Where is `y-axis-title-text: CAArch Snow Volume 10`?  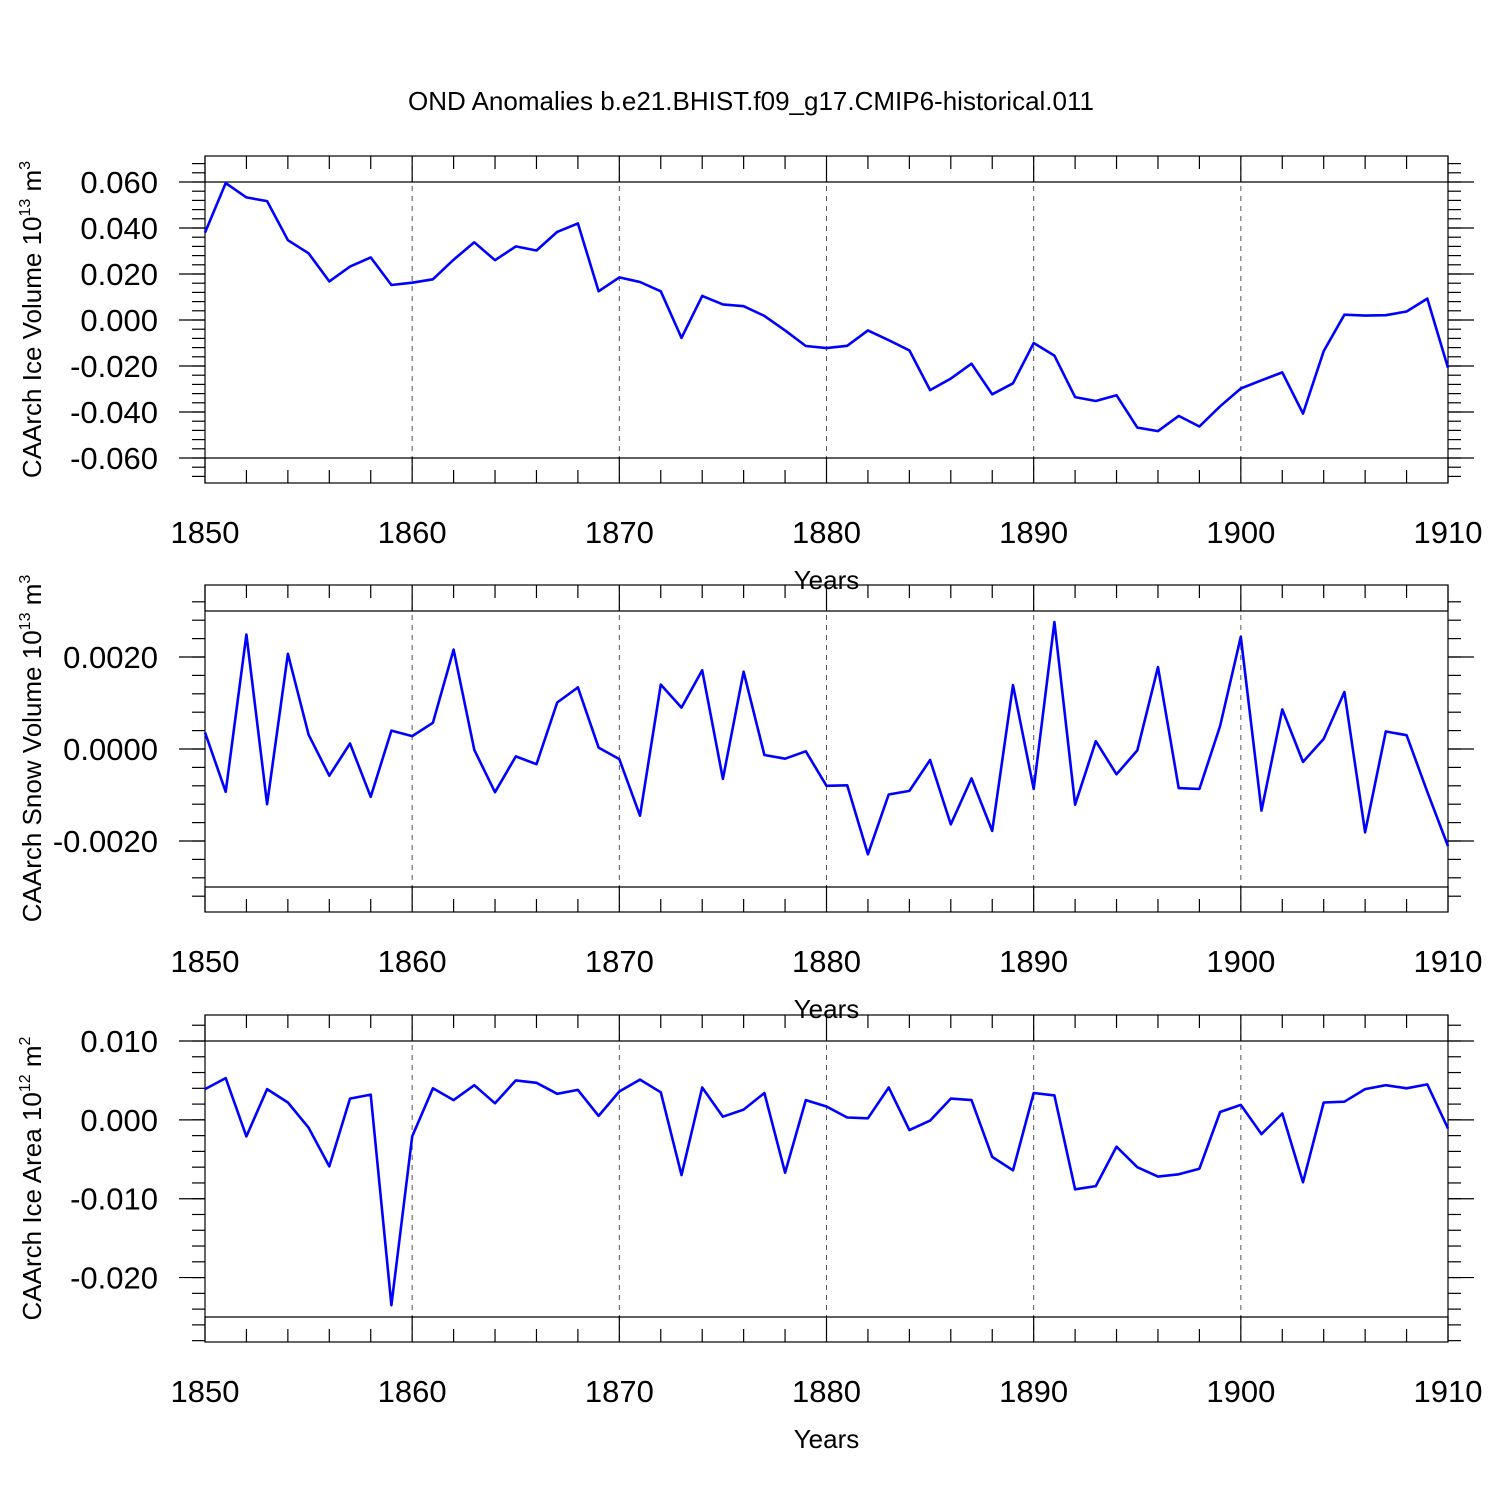
y-axis-title-text: CAArch Snow Volume 10 is located at coordinates (32, 776).